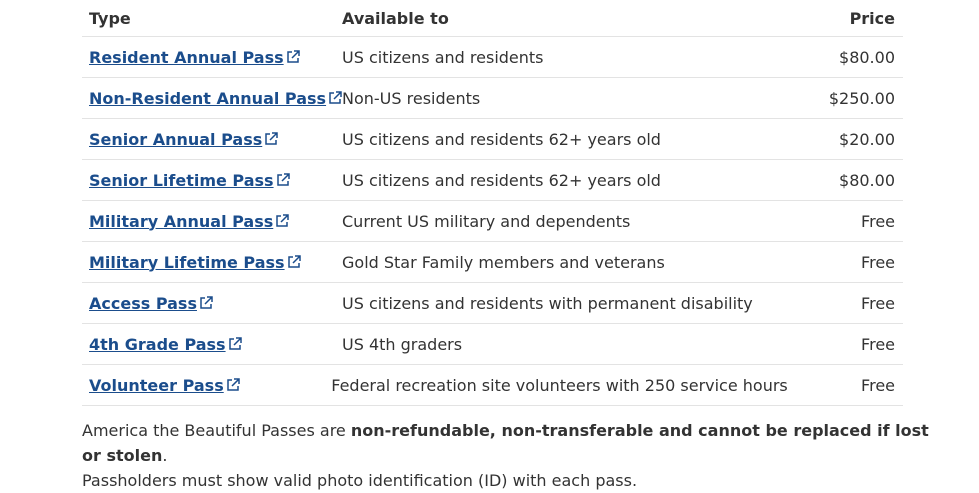 This screenshot has width=979, height=493. I want to click on eligibility-cell: US 4th graders, so click(402, 344).